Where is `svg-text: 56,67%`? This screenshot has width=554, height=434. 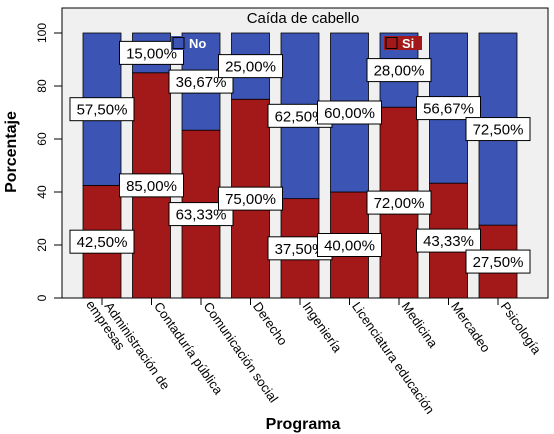
svg-text: 56,67% is located at coordinates (448, 109).